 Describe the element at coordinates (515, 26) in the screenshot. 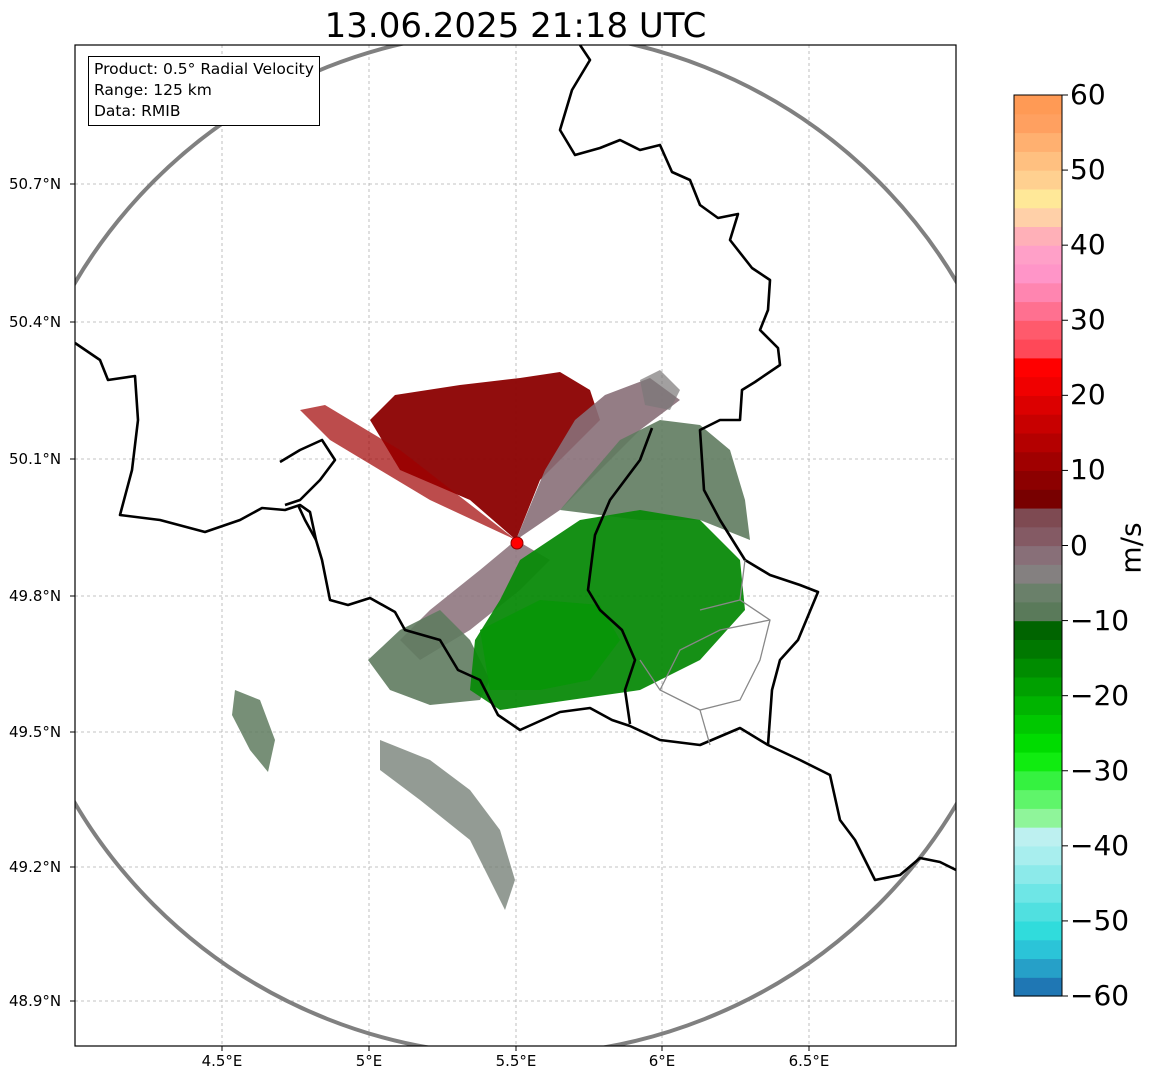

I see `map-title: 13.06.2025 21:18 UTC` at that location.